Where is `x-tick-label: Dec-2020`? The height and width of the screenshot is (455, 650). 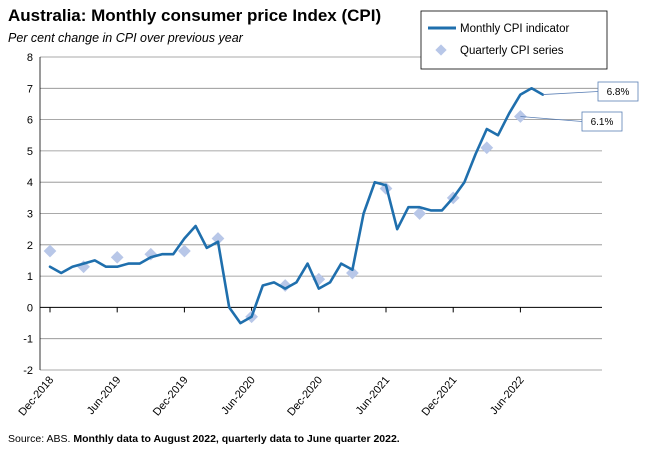
x-tick-label: Dec-2020 is located at coordinates (305, 396).